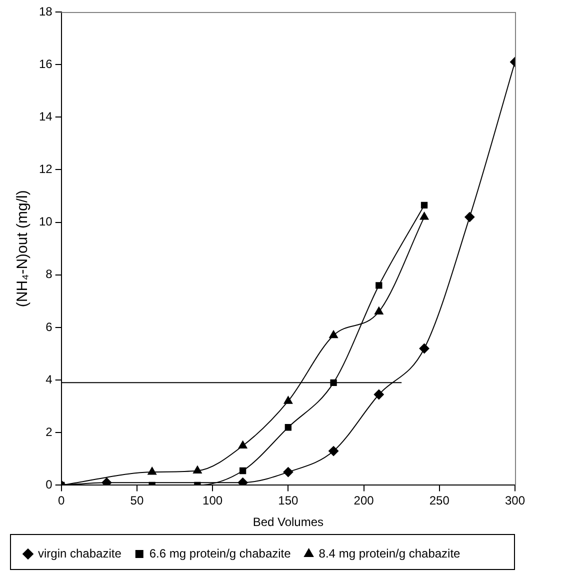  Describe the element at coordinates (220, 553) in the screenshot. I see `legend-label: 6.6 mg protein/g chabazite` at that location.